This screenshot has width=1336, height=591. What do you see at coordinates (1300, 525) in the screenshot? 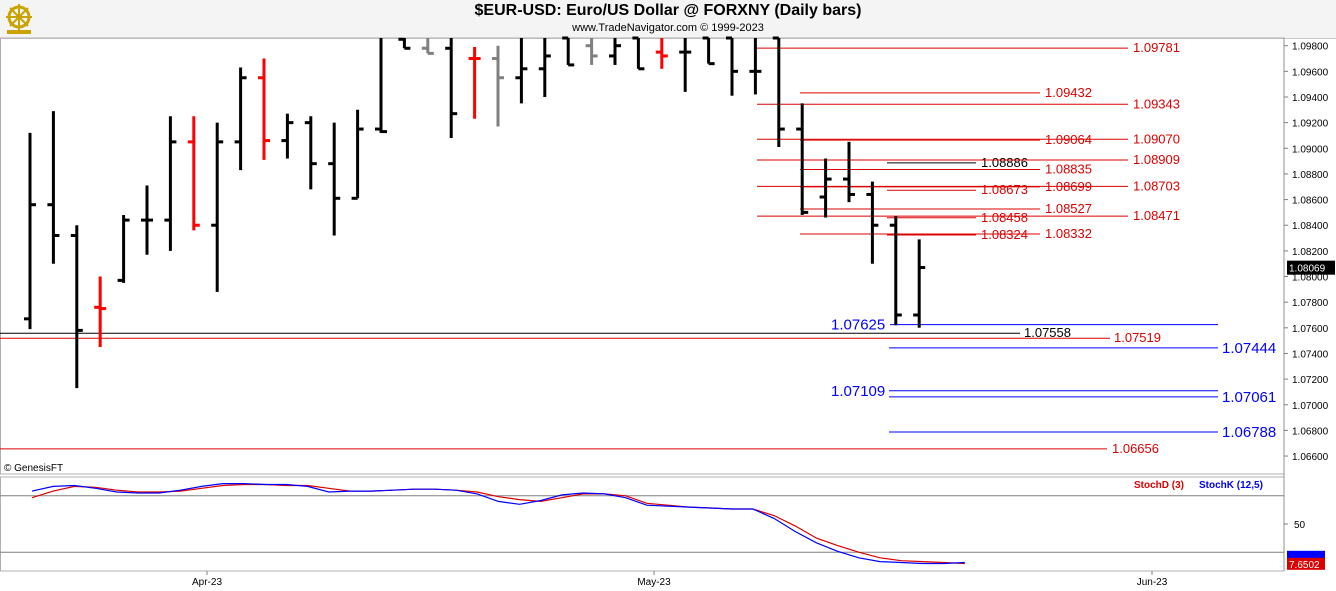
I see `stochastic-axis-tick-label: 50` at bounding box center [1300, 525].